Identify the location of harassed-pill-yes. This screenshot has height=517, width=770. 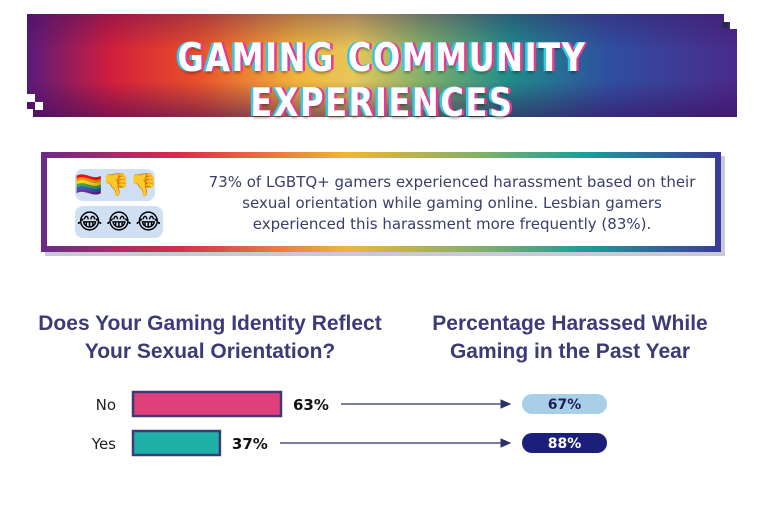
(564, 443).